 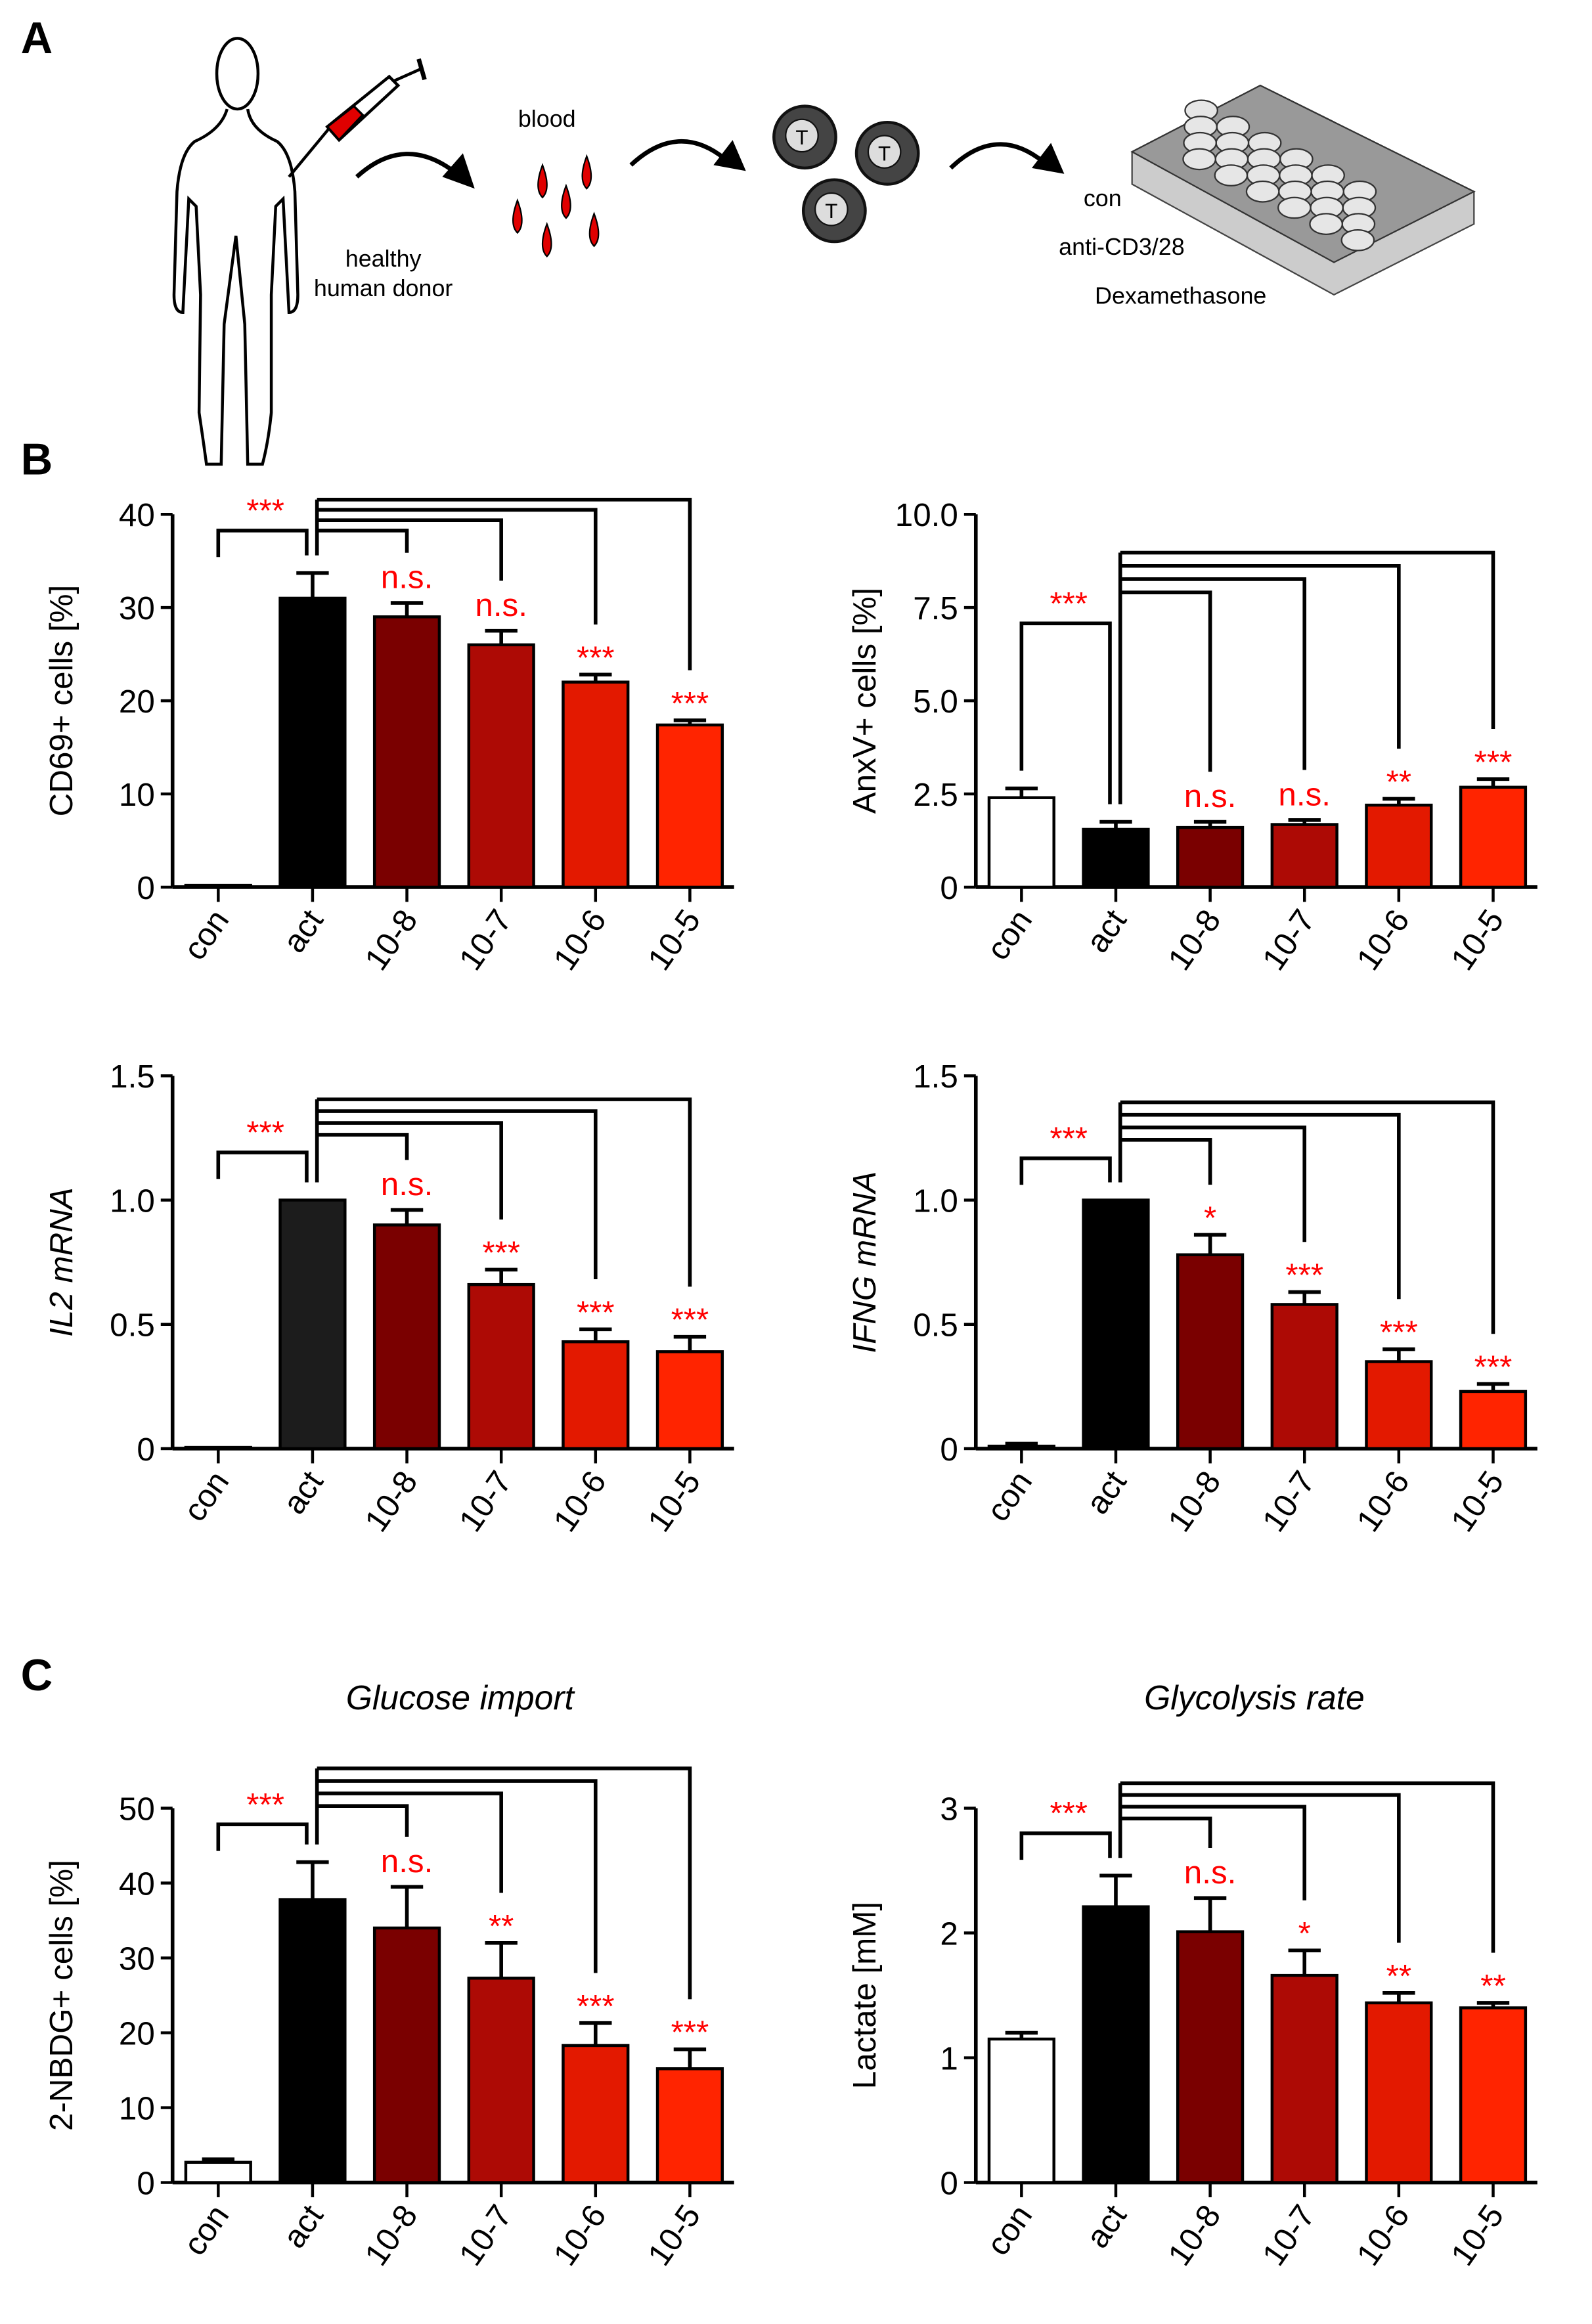 What do you see at coordinates (949, 2059) in the screenshot?
I see `y-tick-label: 1` at bounding box center [949, 2059].